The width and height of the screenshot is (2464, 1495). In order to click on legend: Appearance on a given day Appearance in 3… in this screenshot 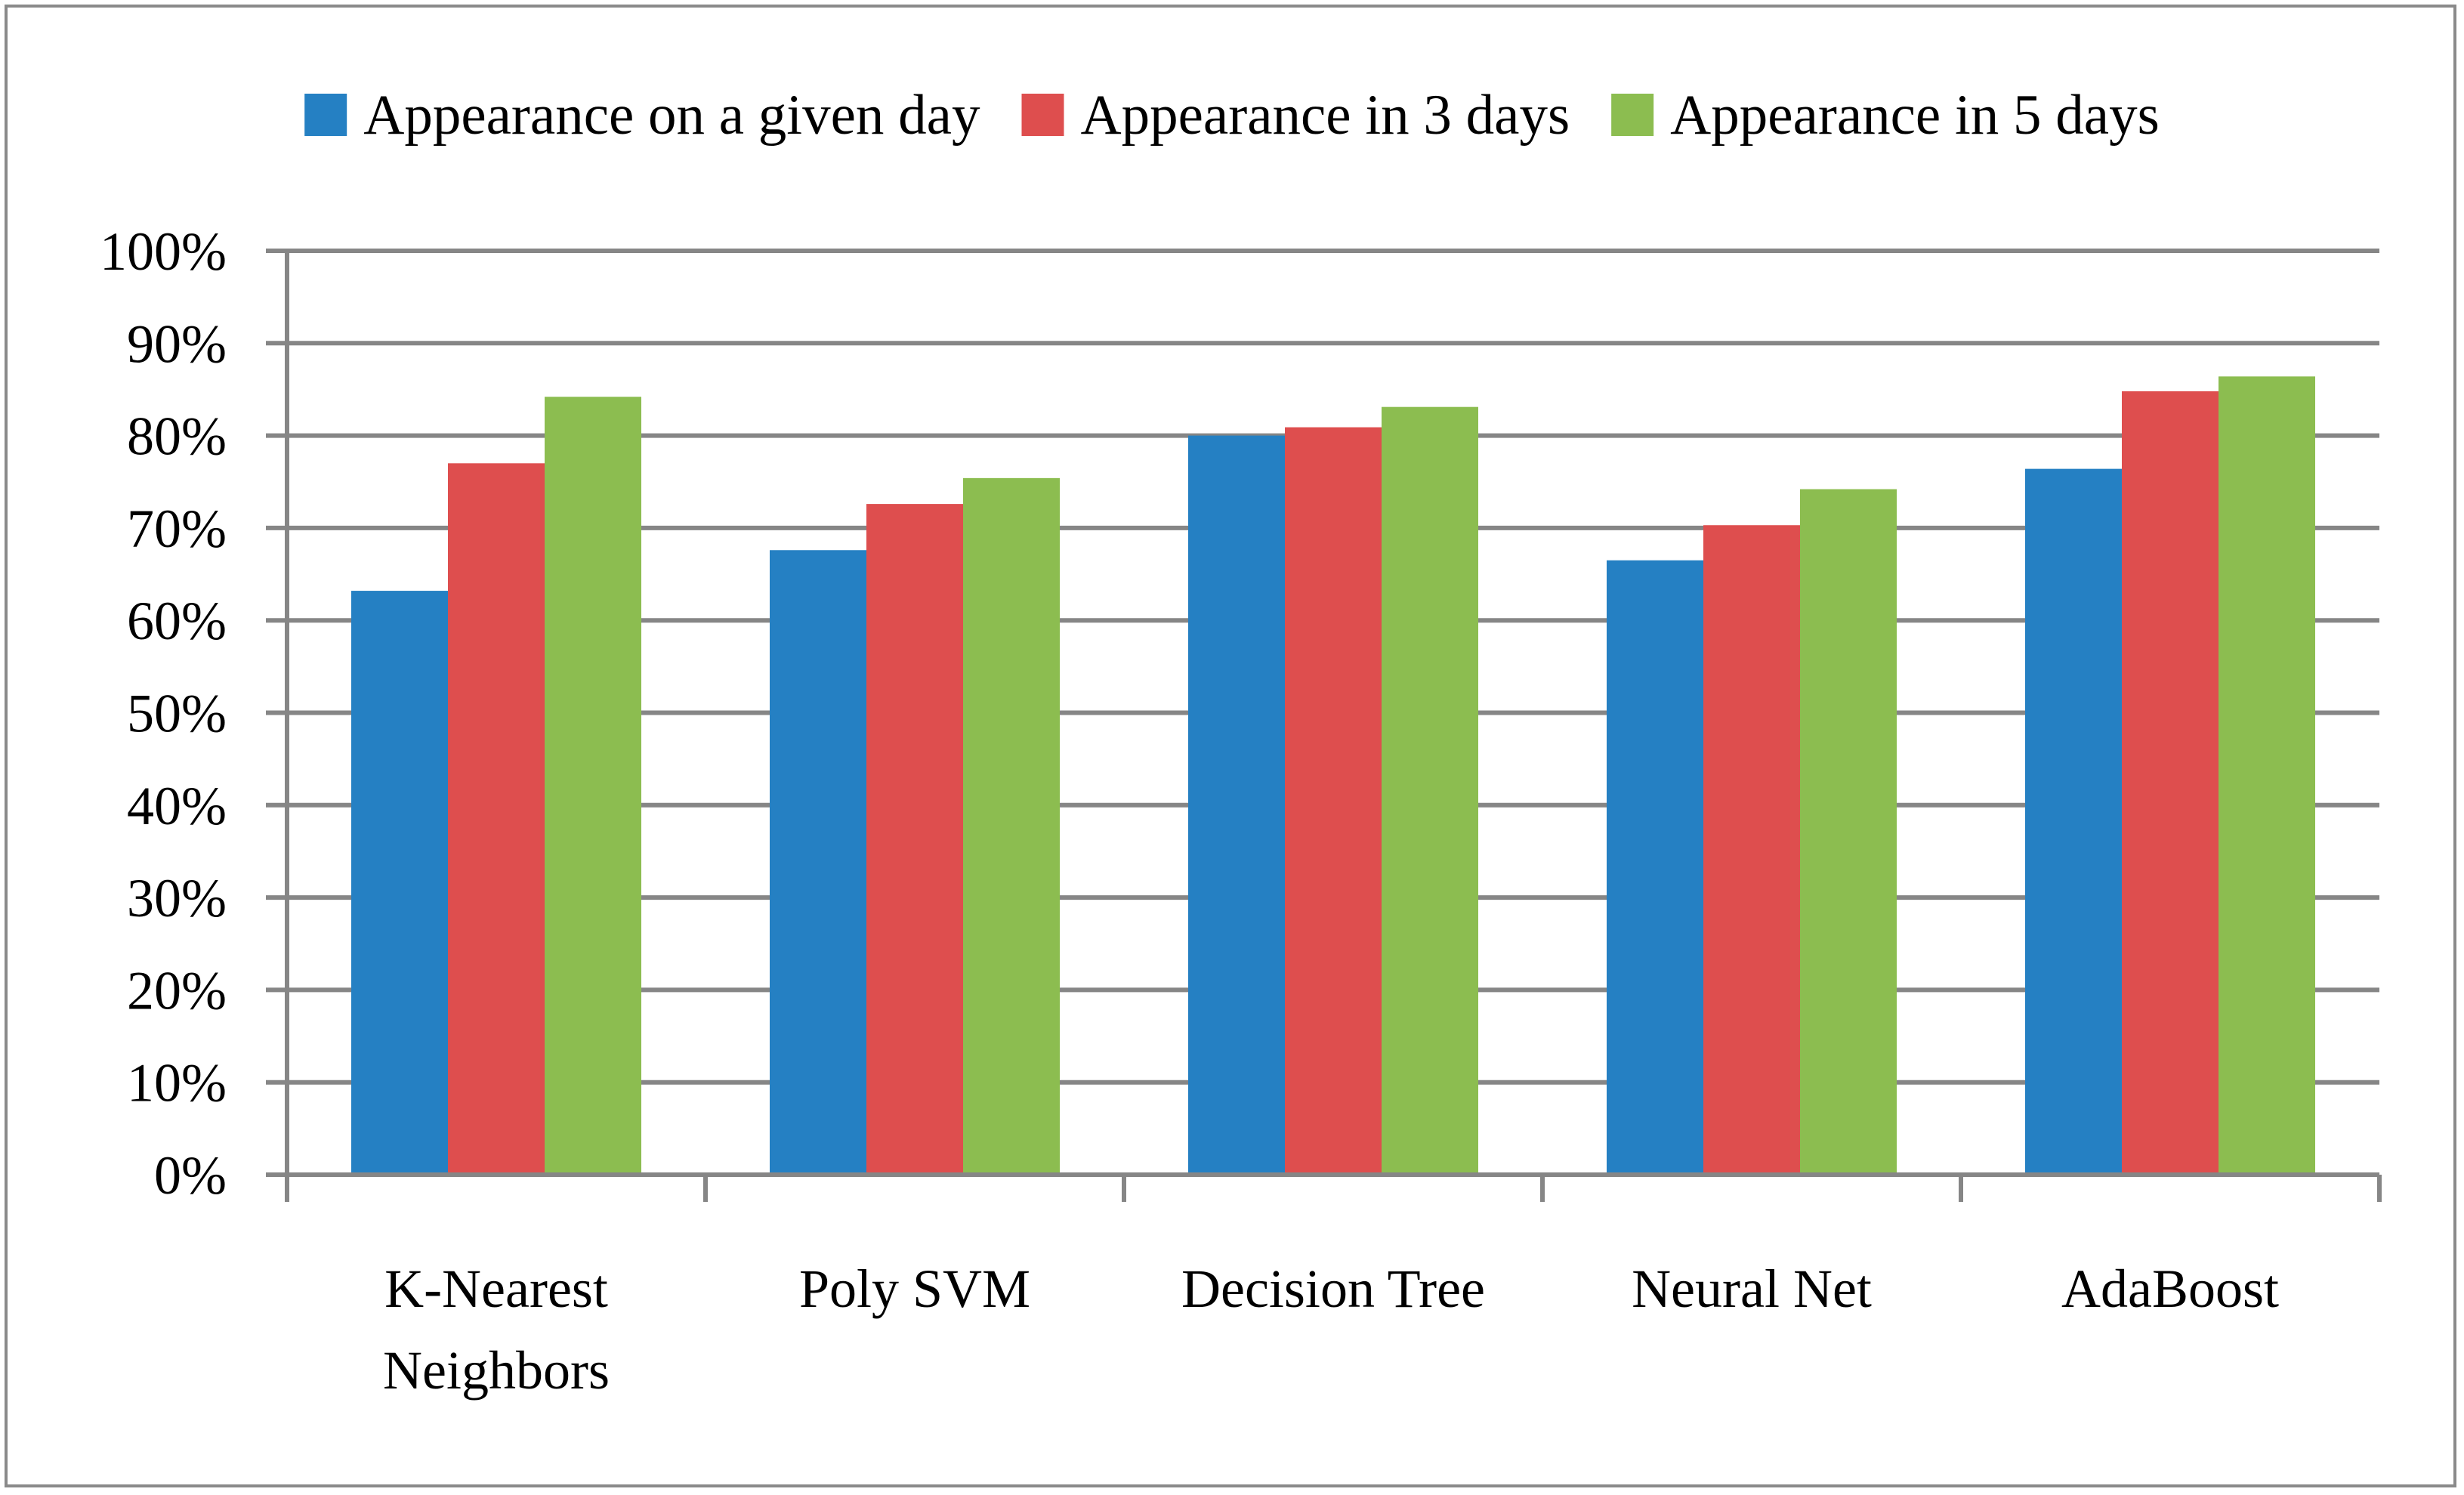, I will do `click(1232, 115)`.